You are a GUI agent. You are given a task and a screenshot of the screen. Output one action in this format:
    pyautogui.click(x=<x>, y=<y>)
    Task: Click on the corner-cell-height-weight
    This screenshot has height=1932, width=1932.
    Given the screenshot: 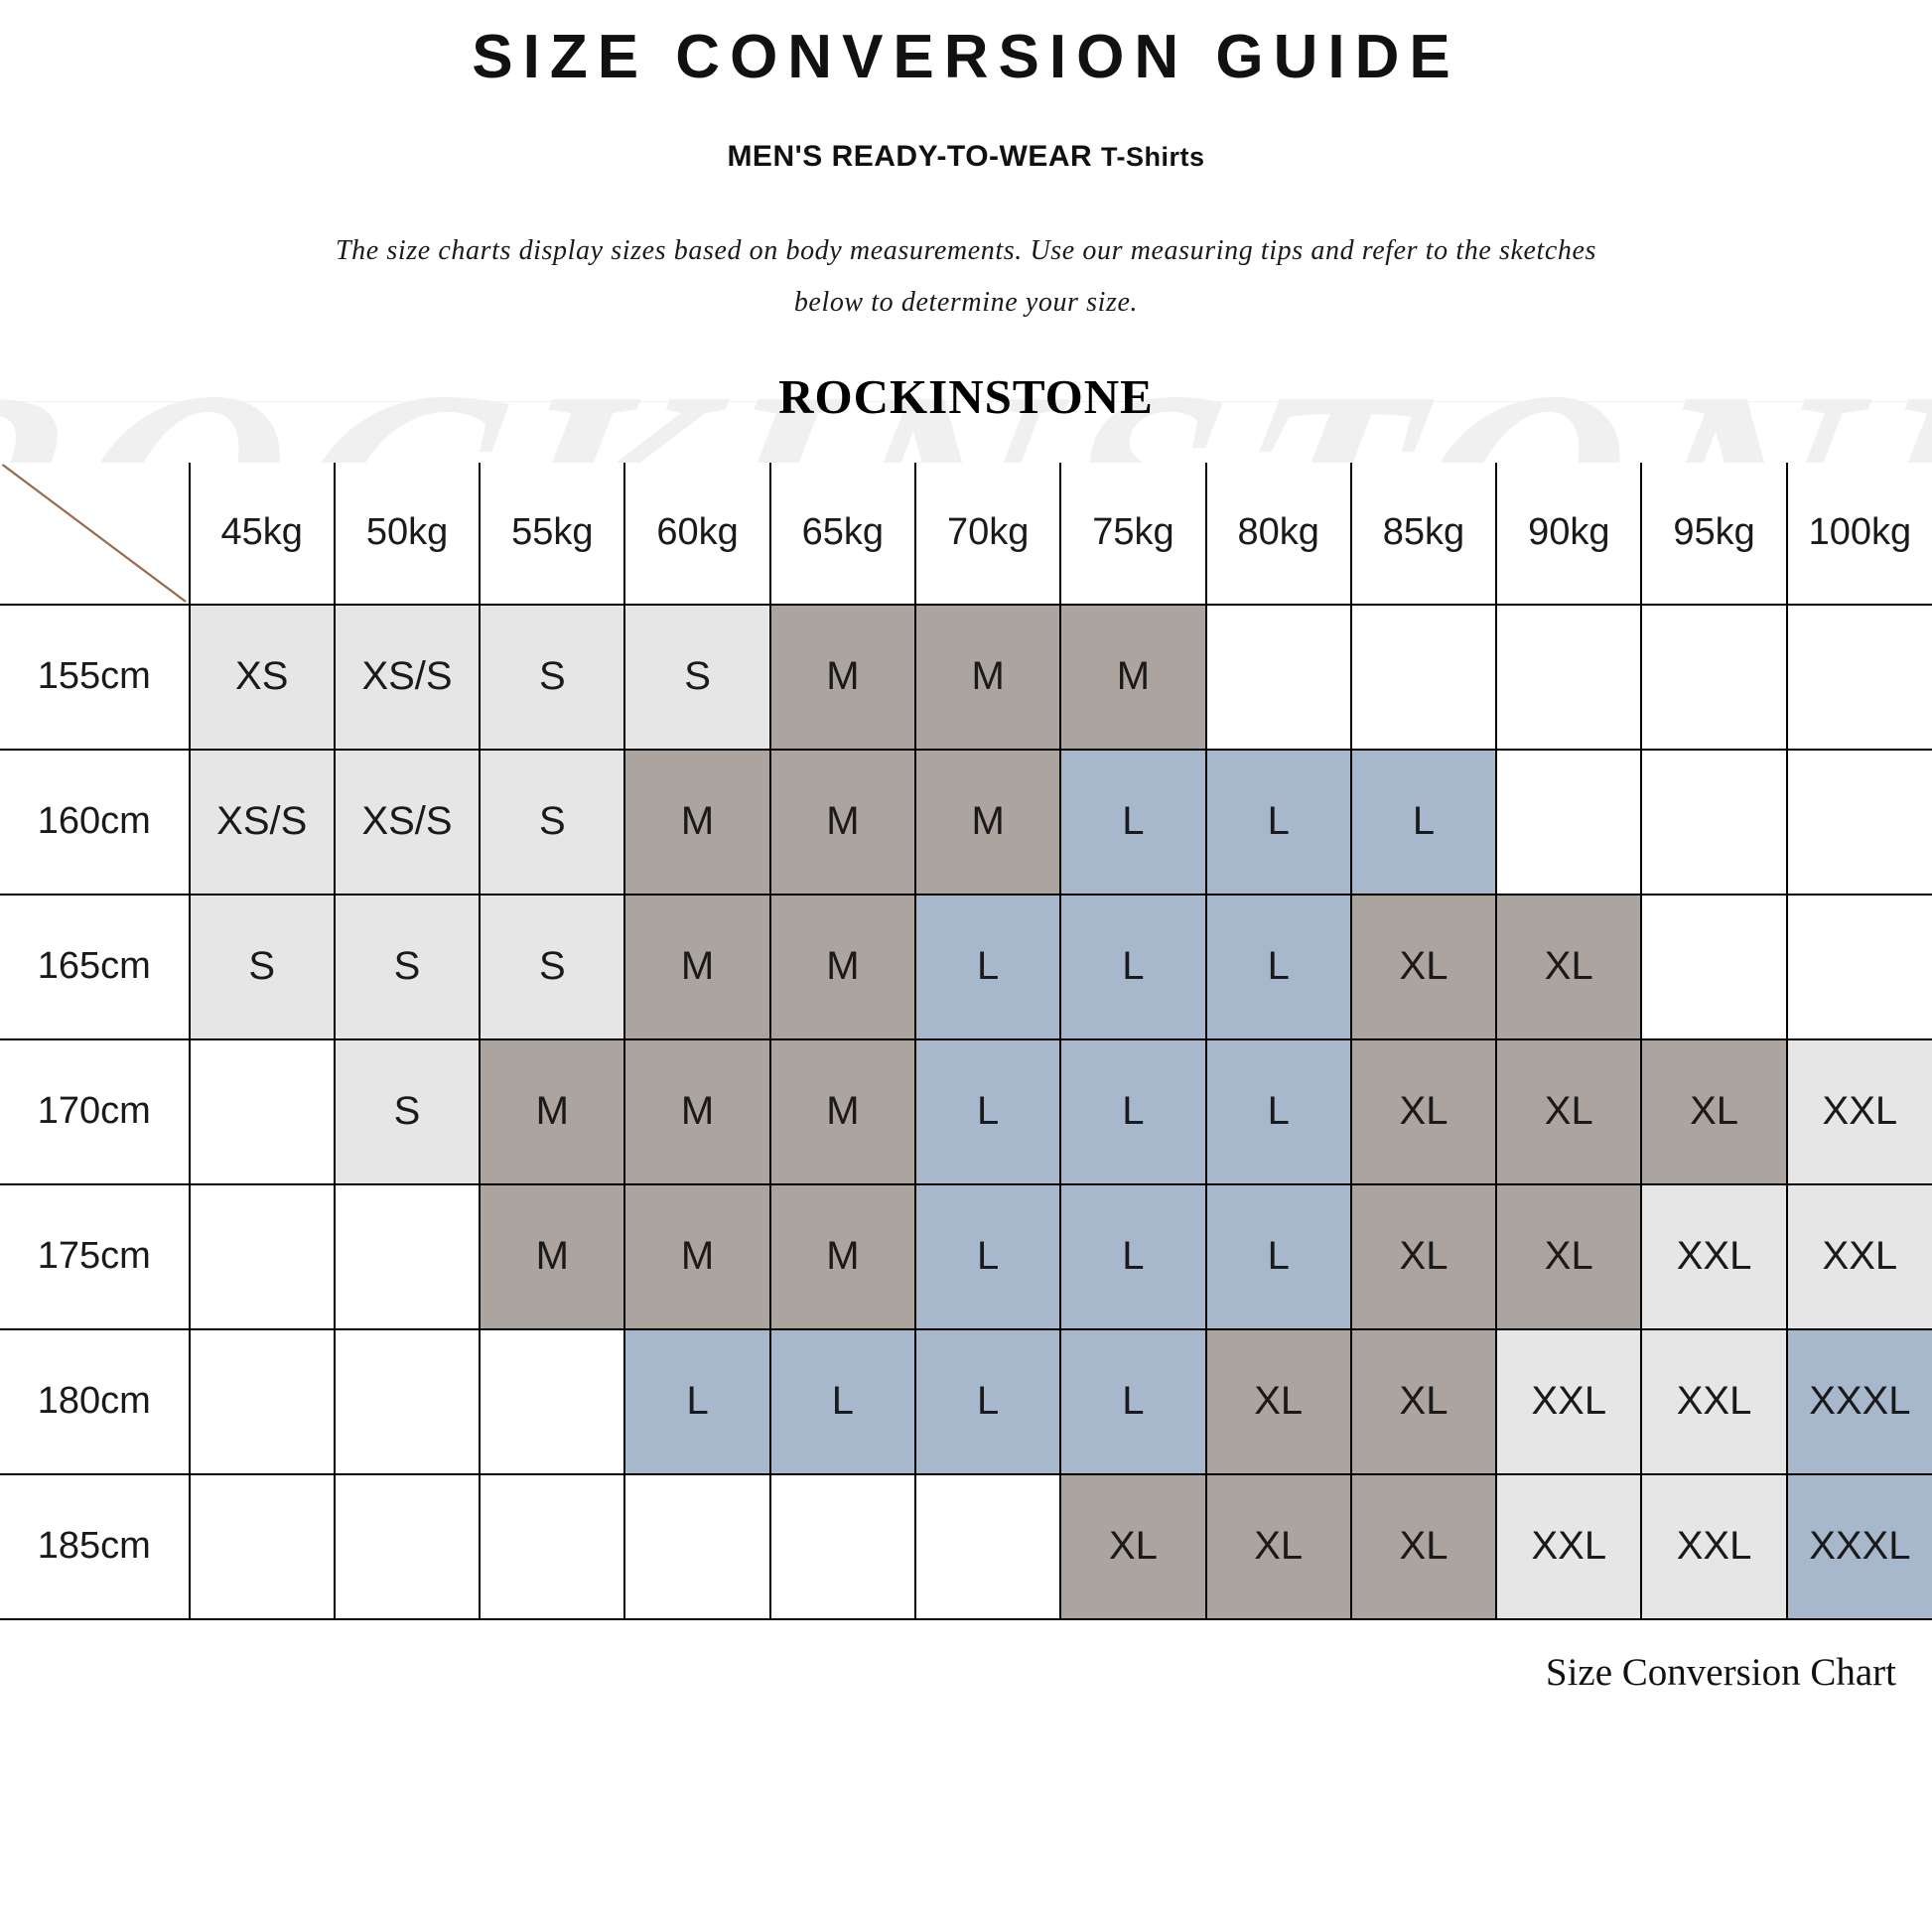 What is the action you would take?
    pyautogui.click(x=96, y=534)
    